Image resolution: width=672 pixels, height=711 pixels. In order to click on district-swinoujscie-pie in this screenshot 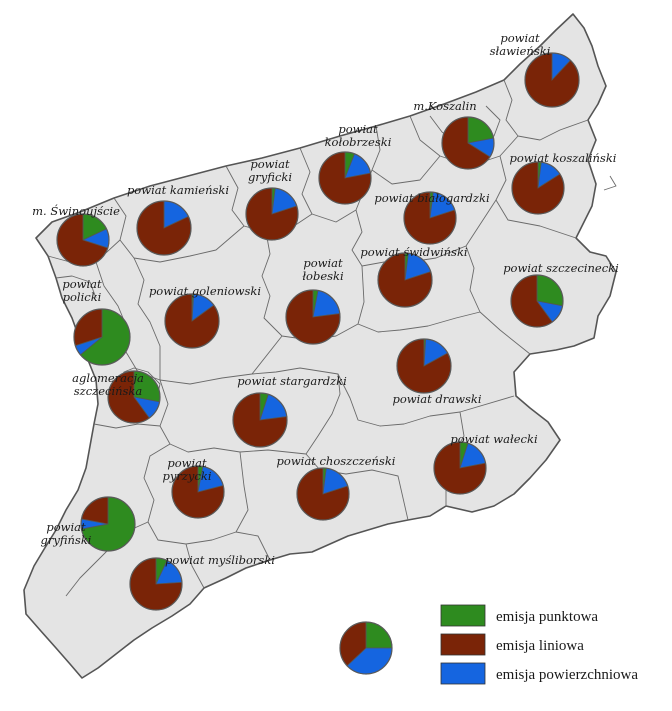, I will do `click(83, 240)`.